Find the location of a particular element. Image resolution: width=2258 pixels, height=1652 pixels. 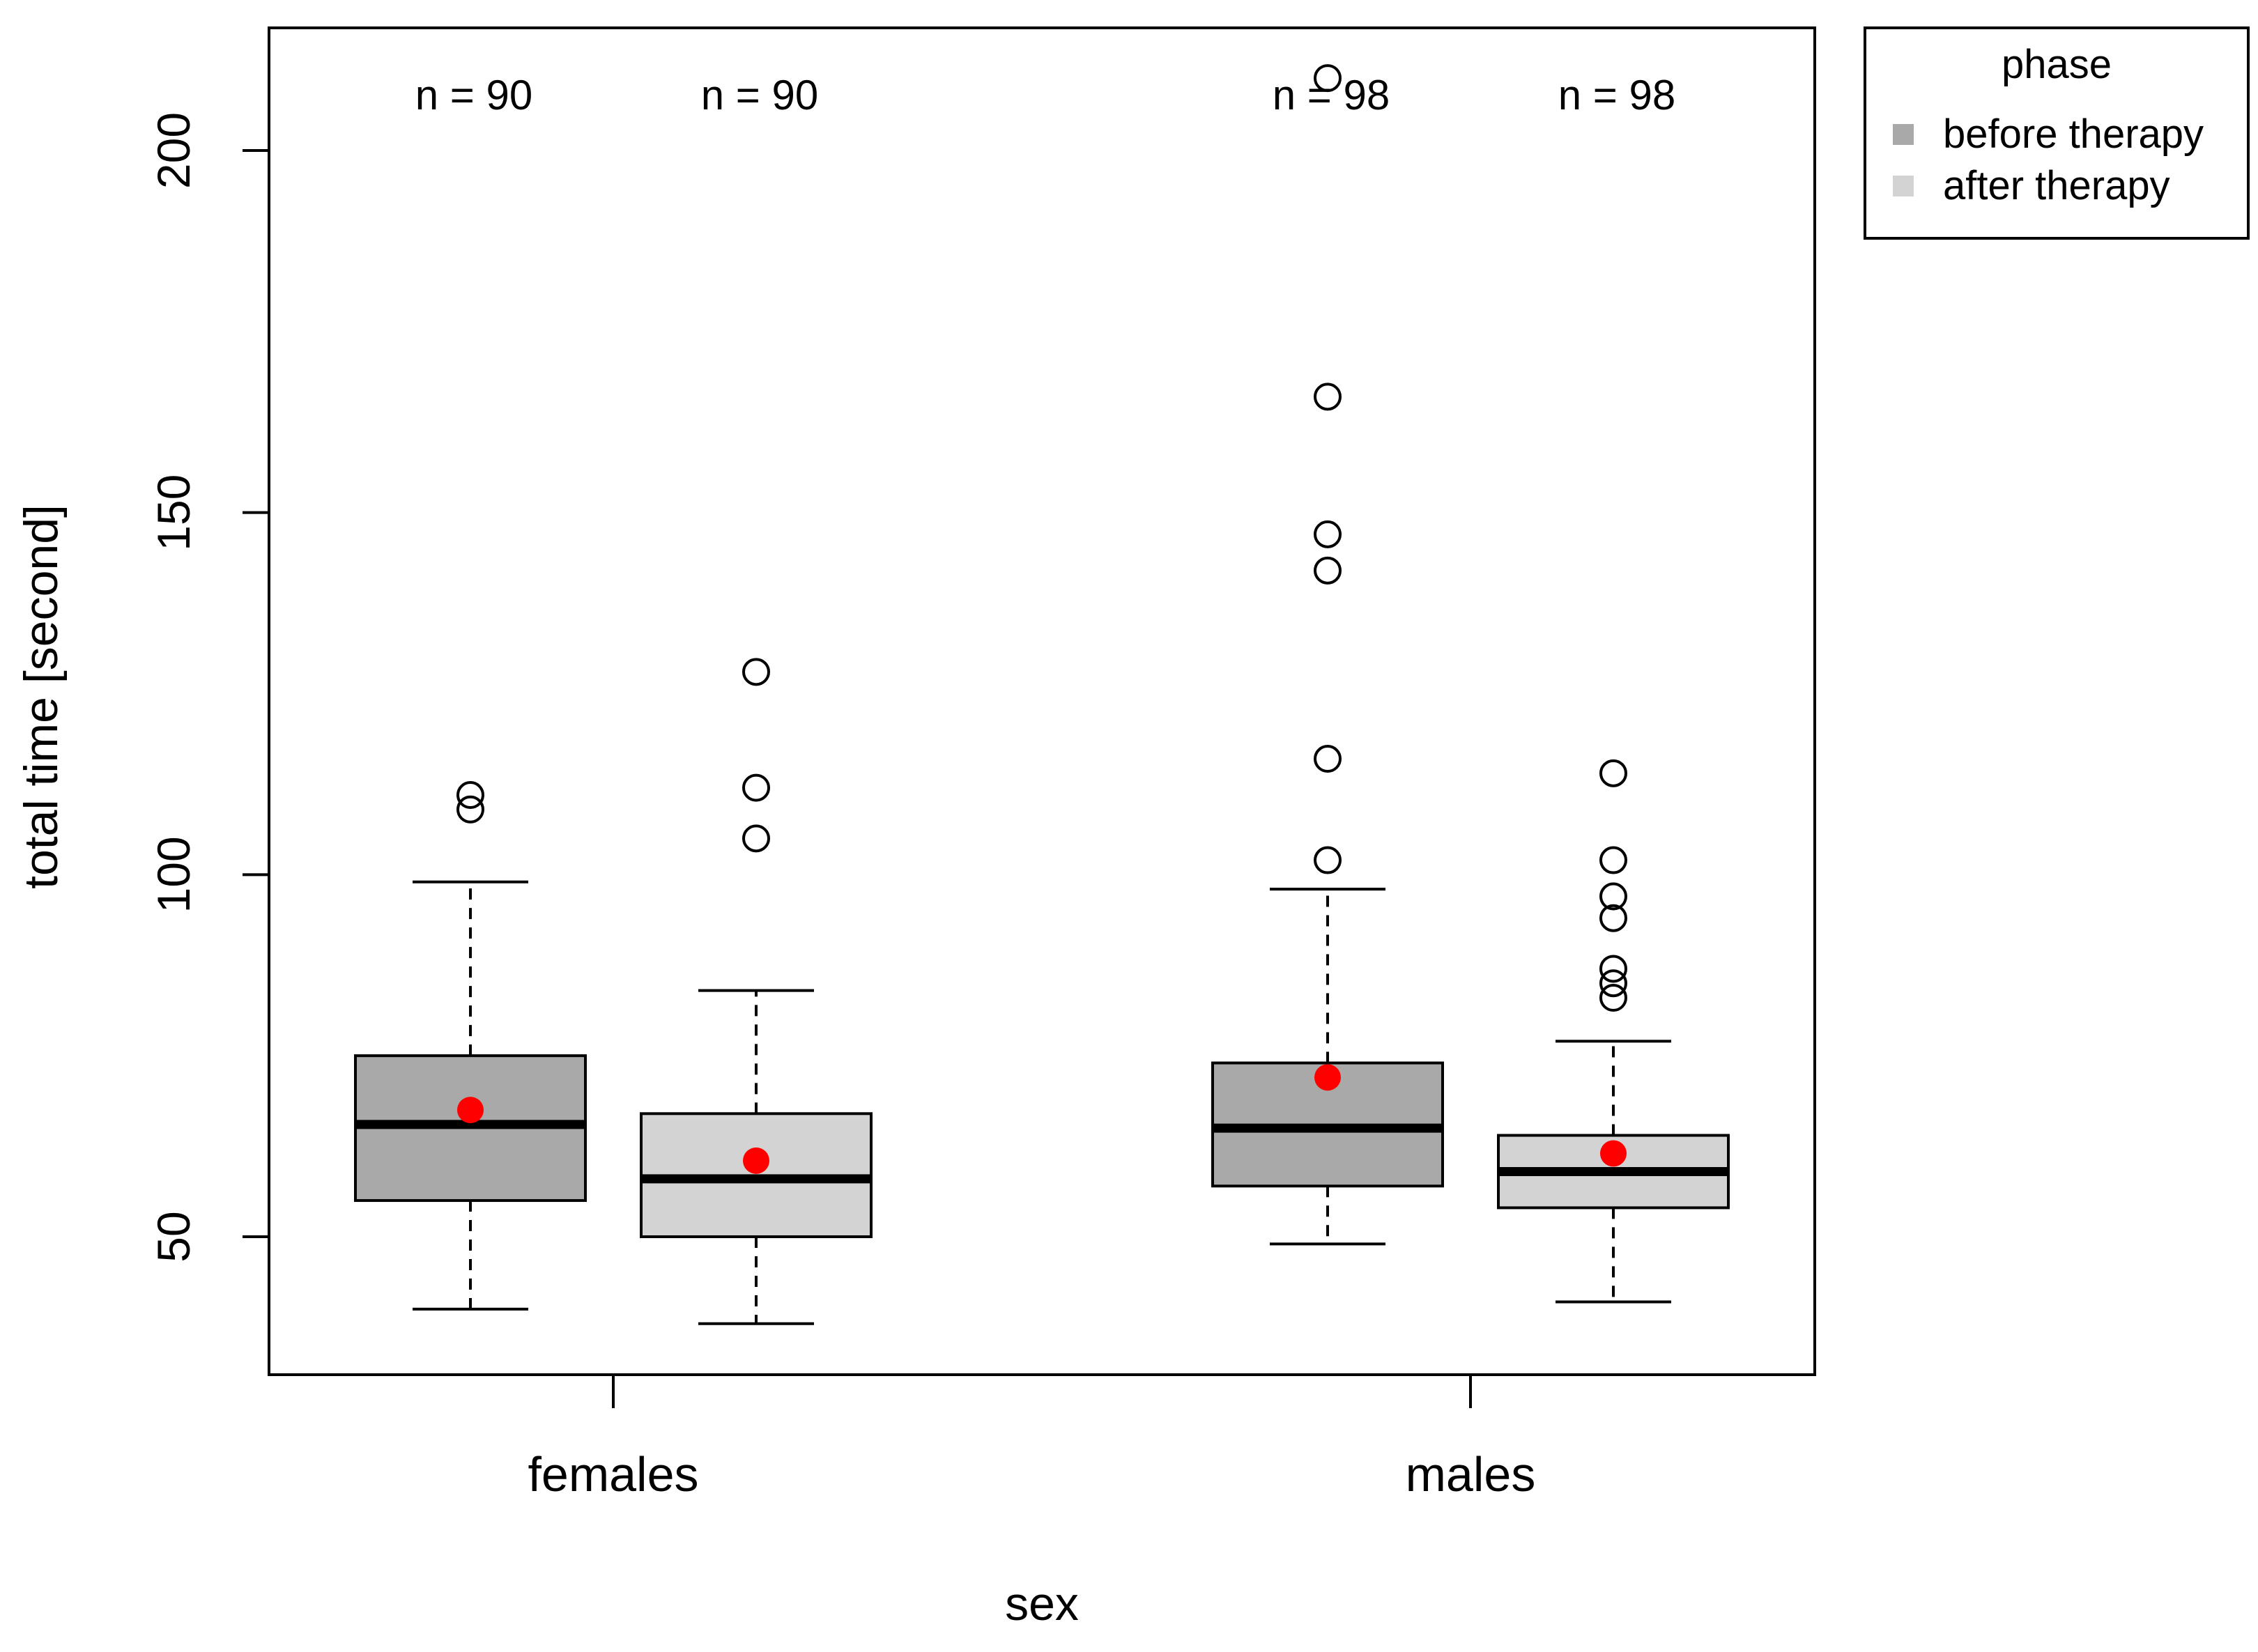

n-label-females-after-therapy: n = 90 is located at coordinates (760, 95).